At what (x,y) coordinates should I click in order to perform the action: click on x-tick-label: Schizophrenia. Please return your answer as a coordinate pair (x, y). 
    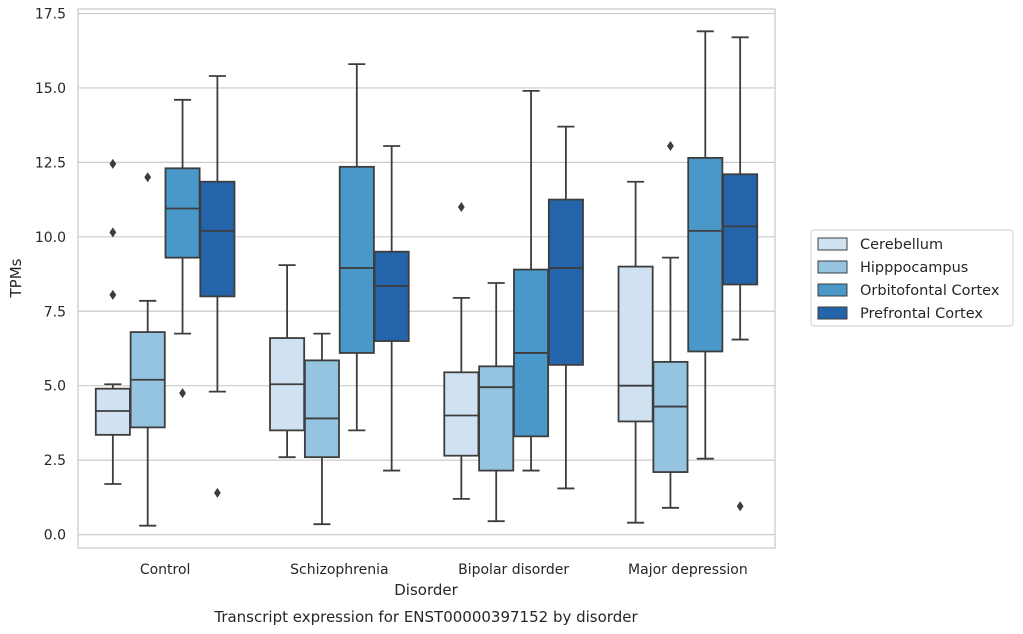
    Looking at the image, I should click on (339, 570).